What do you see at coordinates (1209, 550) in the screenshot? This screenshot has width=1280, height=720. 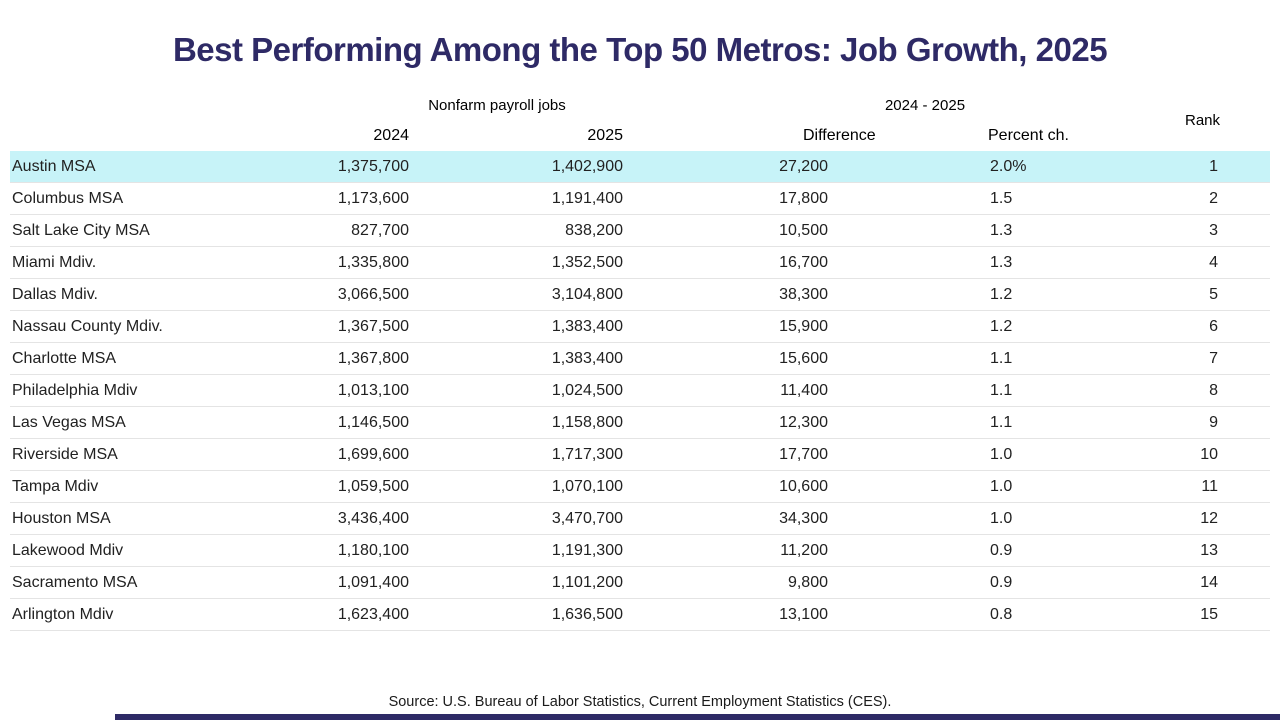 I see `rank-cell: 13` at bounding box center [1209, 550].